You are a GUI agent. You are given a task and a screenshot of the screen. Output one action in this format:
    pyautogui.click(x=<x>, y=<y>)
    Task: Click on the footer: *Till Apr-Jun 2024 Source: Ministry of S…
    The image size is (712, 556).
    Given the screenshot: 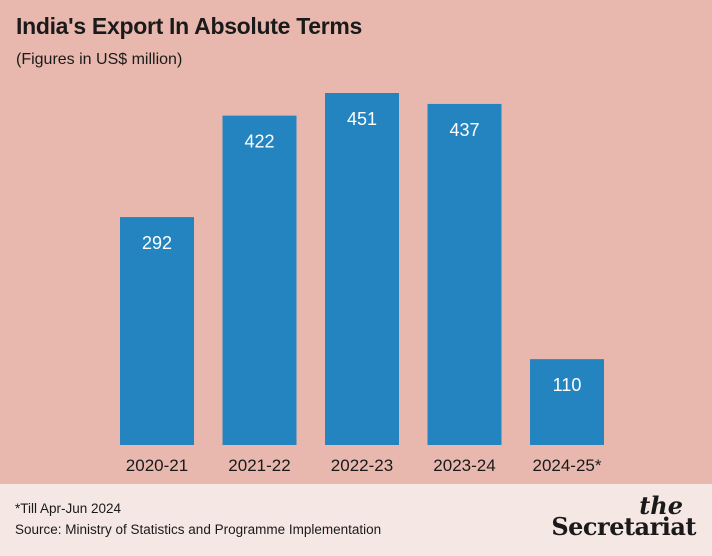 What is the action you would take?
    pyautogui.click(x=356, y=520)
    